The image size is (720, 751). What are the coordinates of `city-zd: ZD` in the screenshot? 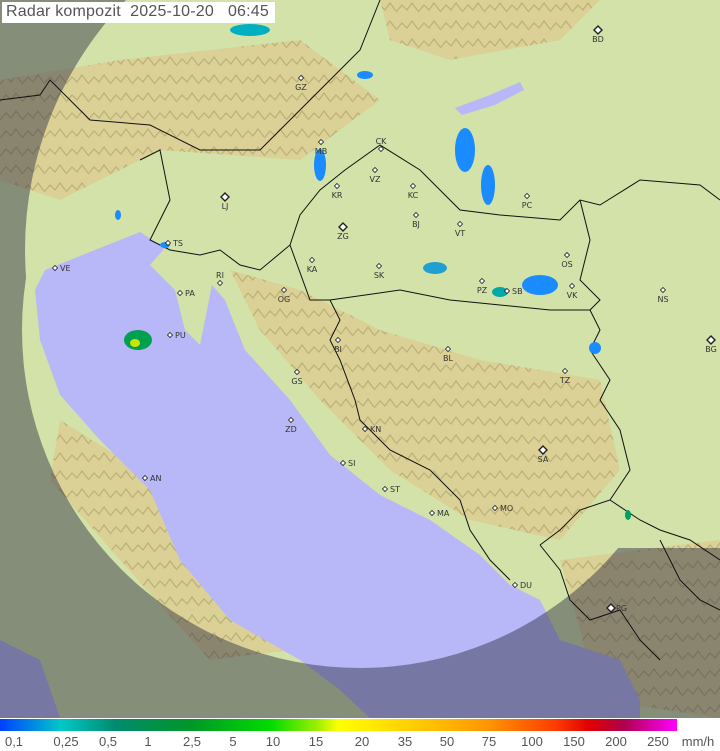 It's located at (291, 425).